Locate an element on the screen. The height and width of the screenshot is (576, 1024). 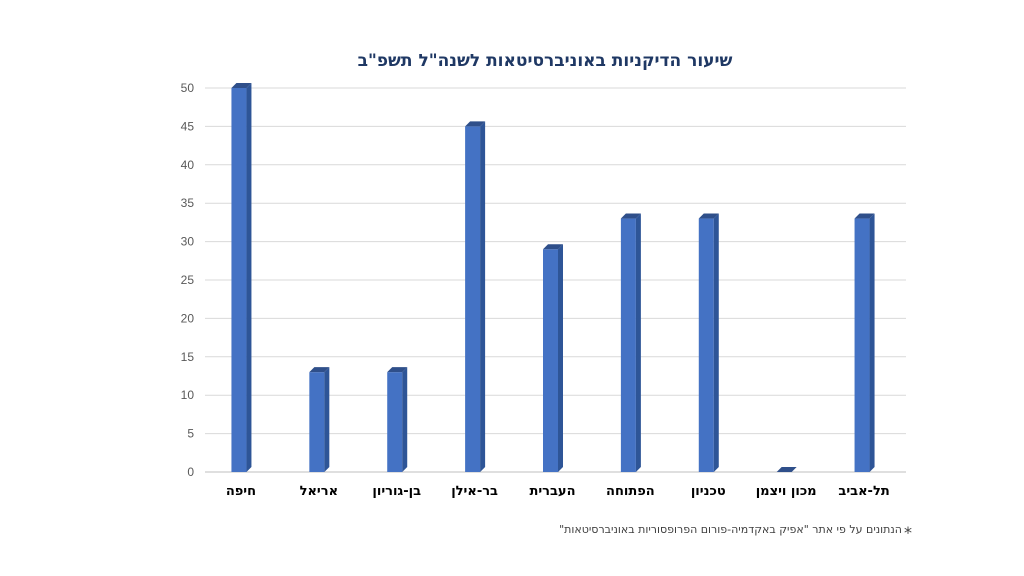
x-tick-label: טכניון is located at coordinates (708, 491).